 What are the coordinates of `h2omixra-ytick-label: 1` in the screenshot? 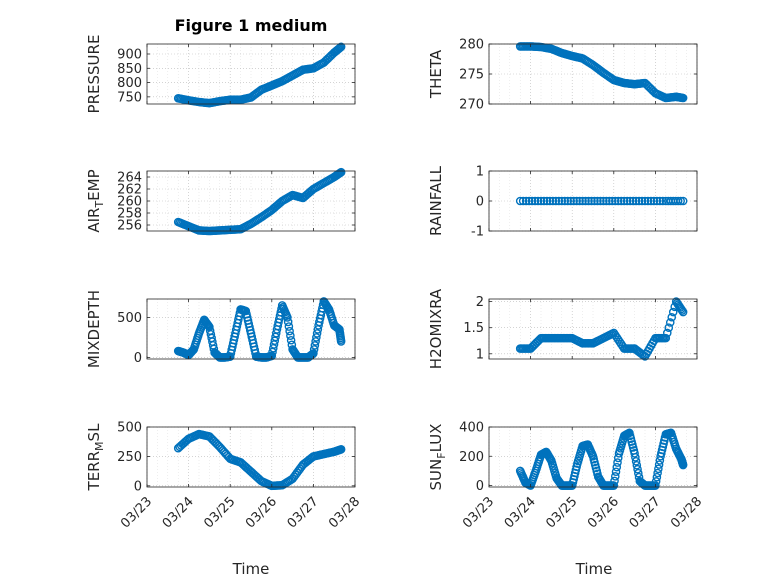 It's located at (480, 354).